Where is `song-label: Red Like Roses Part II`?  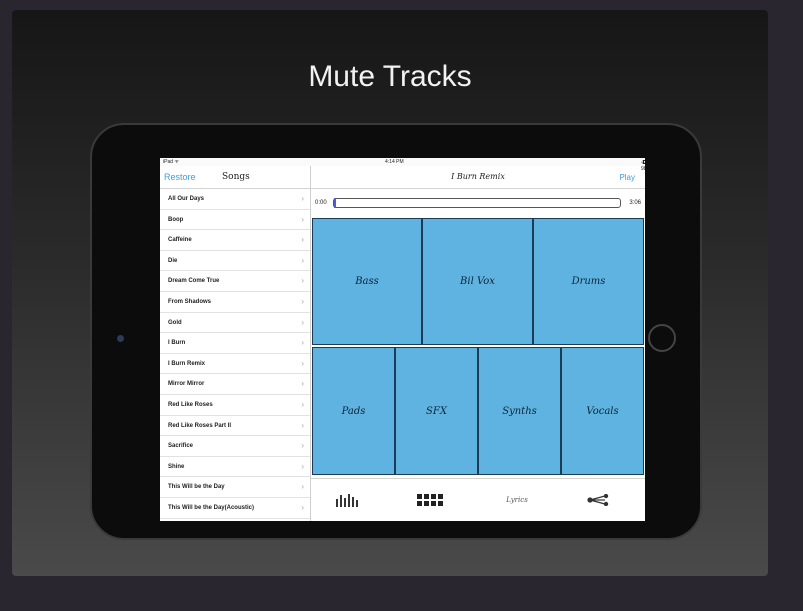 song-label: Red Like Roses Part II is located at coordinates (200, 425).